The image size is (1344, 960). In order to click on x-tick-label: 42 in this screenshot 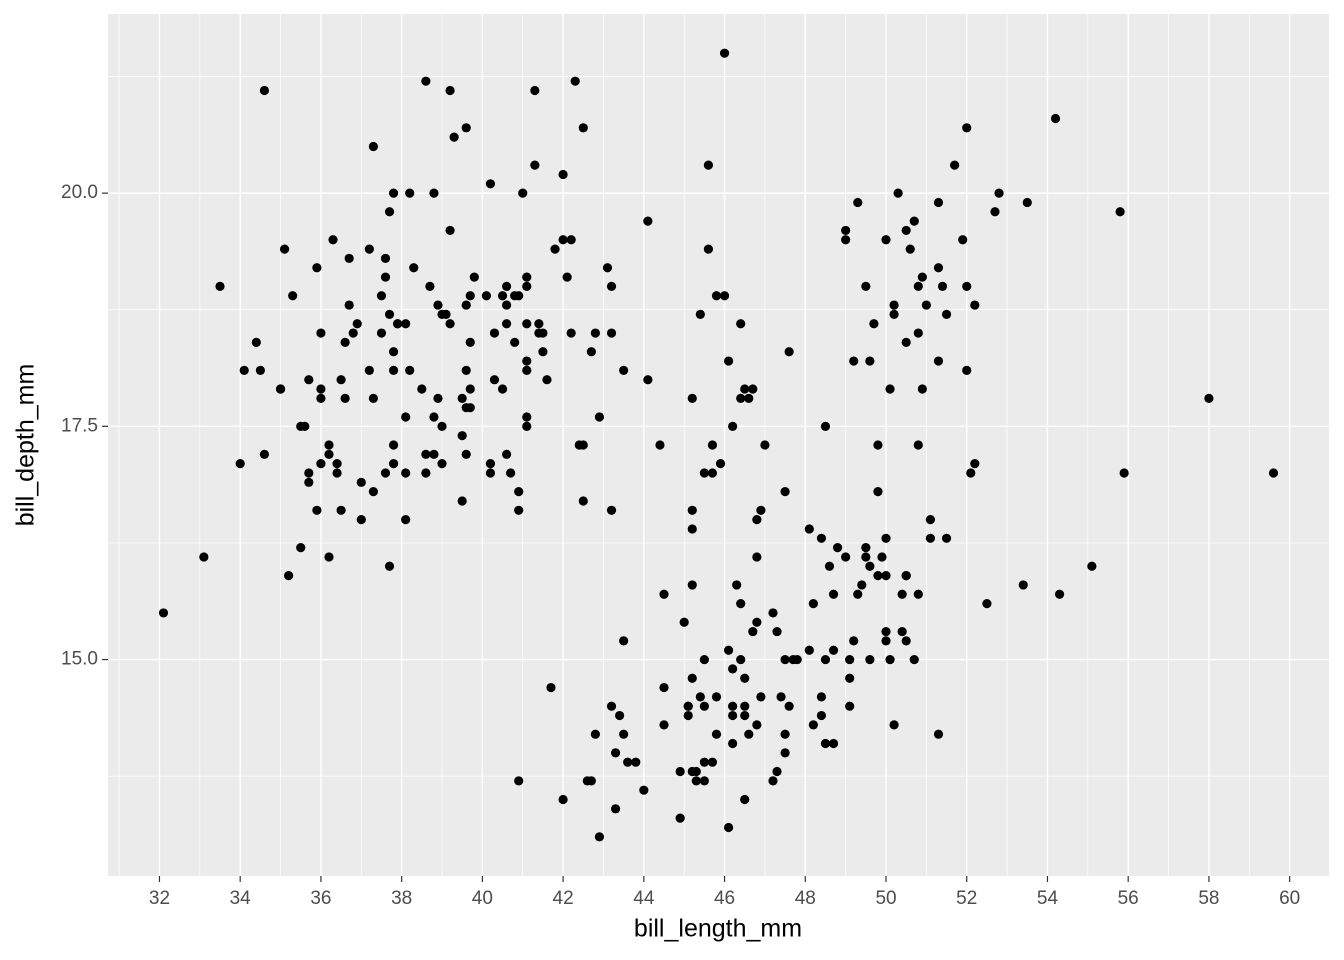, I will do `click(563, 898)`.